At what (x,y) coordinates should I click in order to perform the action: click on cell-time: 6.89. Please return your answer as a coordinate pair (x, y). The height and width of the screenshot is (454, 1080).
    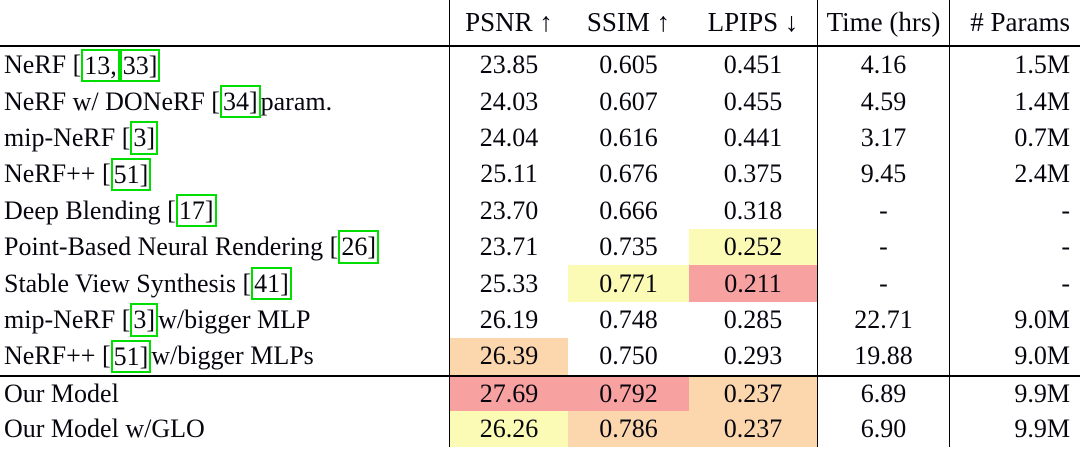
    Looking at the image, I should click on (883, 393).